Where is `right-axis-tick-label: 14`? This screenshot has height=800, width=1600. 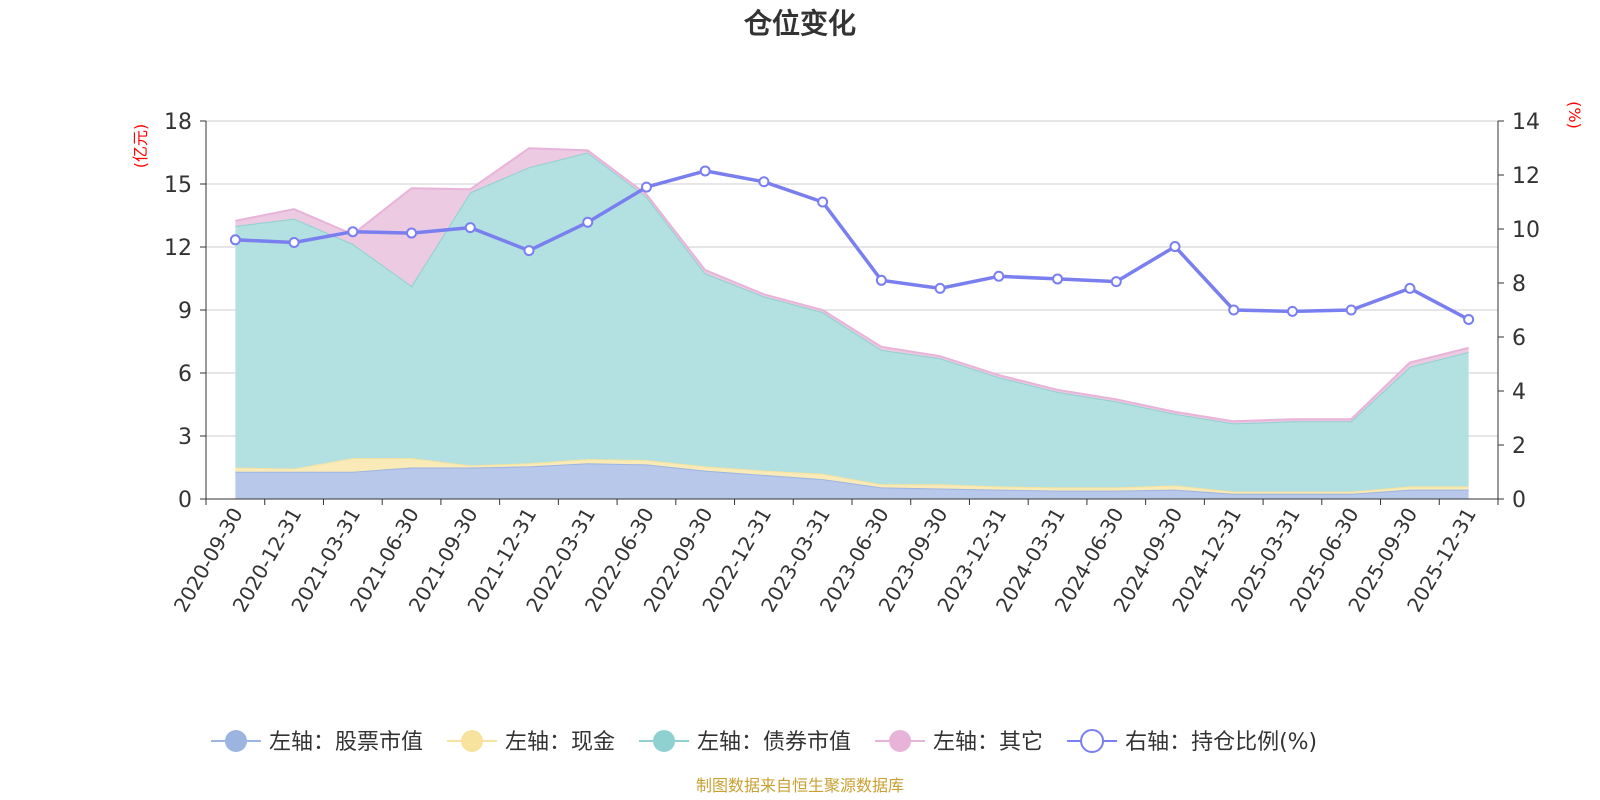 right-axis-tick-label: 14 is located at coordinates (1526, 122).